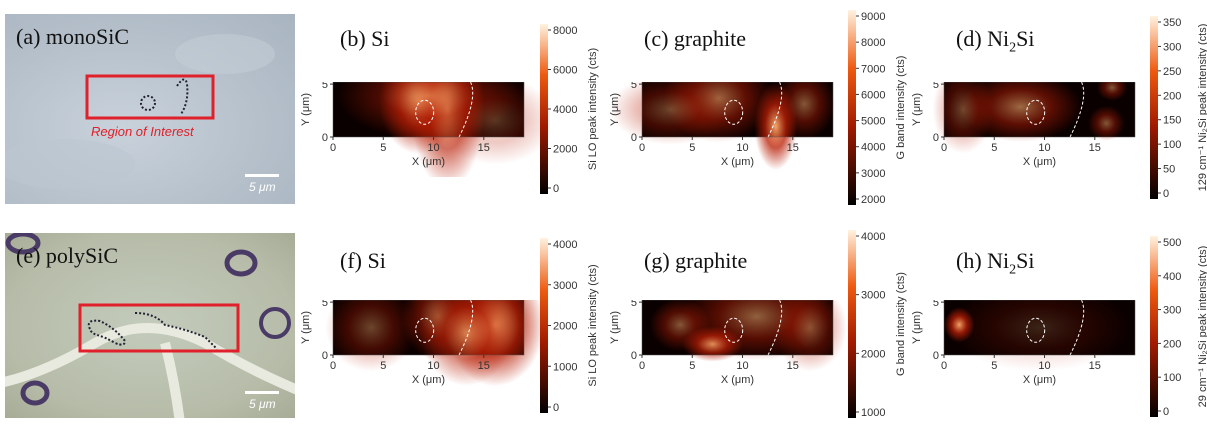  Describe the element at coordinates (873, 174) in the screenshot. I see `colorbar-tick-label: 3000` at that location.